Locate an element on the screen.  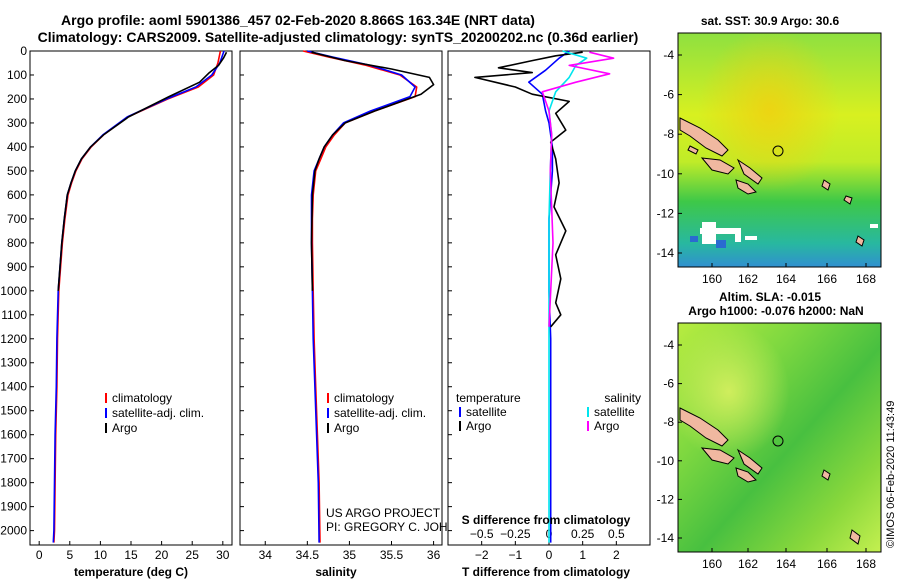
x-tick-label: 36 is located at coordinates (434, 555).